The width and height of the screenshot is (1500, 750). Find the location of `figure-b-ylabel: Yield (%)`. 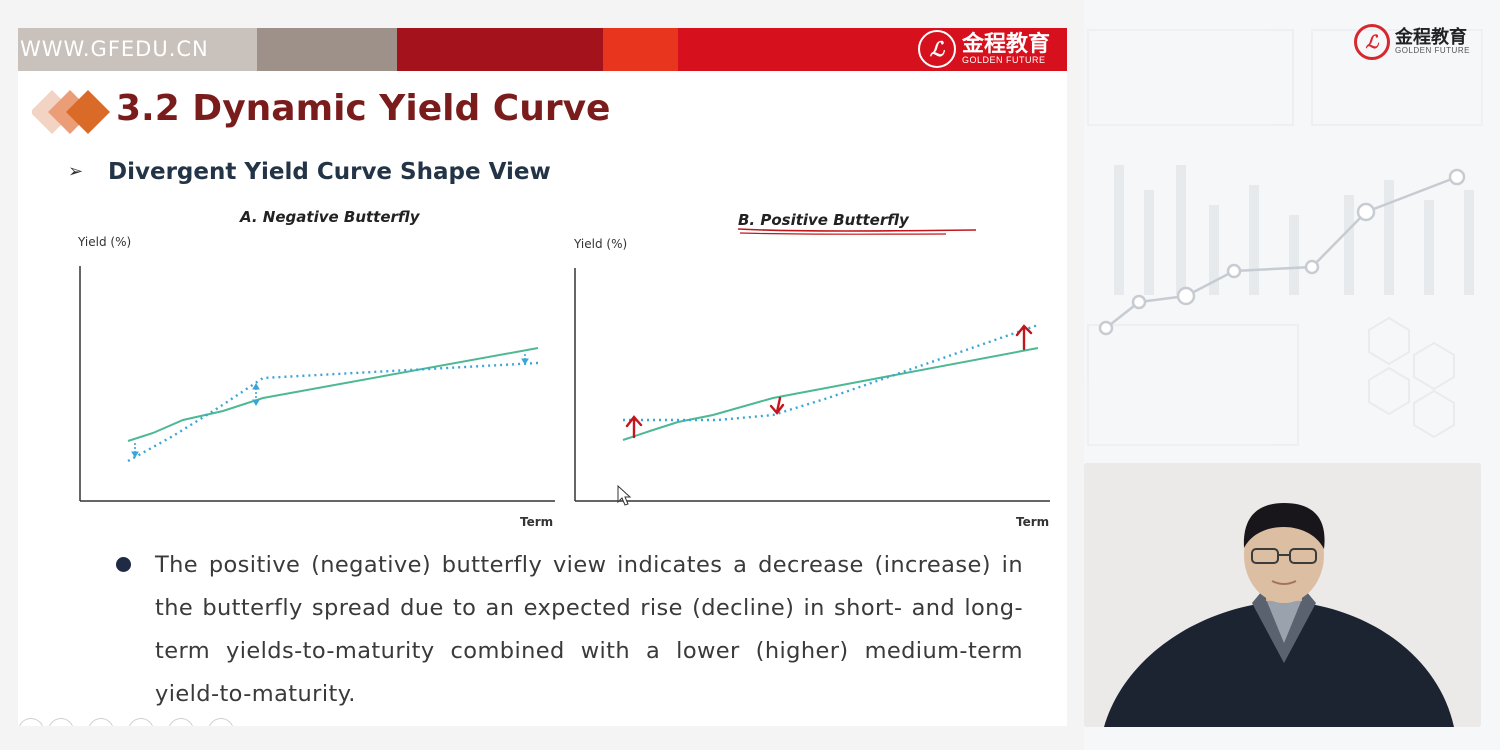

figure-b-ylabel: Yield (%) is located at coordinates (601, 244).